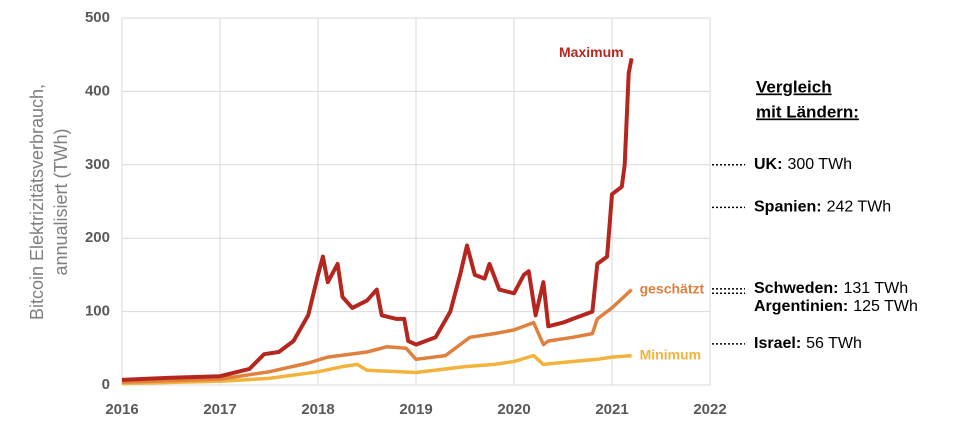 The image size is (960, 428). I want to click on reference-value: 125 TWh, so click(885, 306).